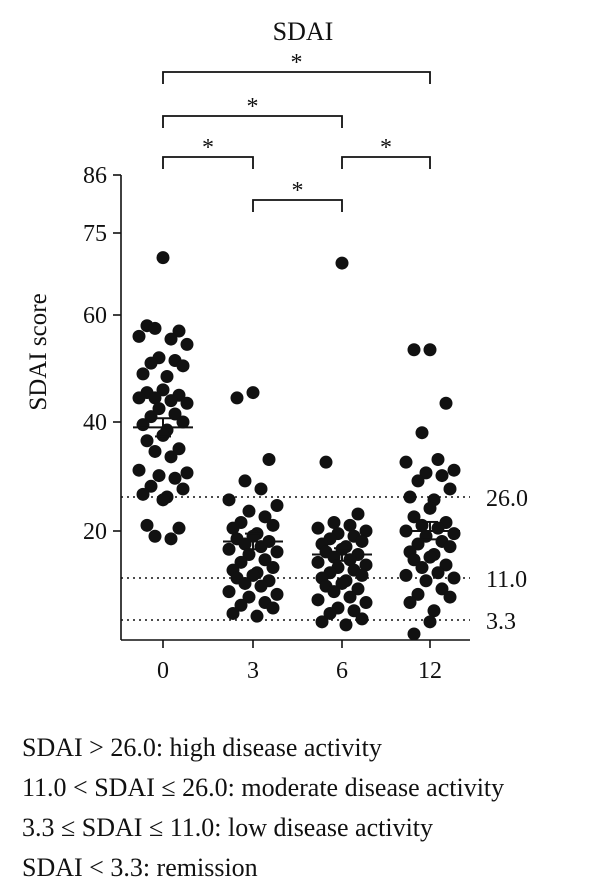  I want to click on y-tick-label: 60, so click(95, 316).